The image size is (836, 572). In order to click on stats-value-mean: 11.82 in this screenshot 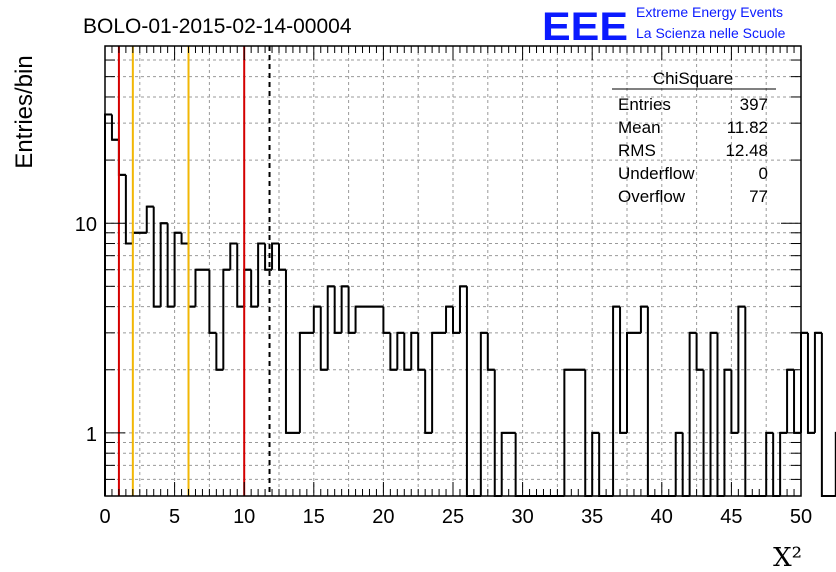, I will do `click(747, 127)`.